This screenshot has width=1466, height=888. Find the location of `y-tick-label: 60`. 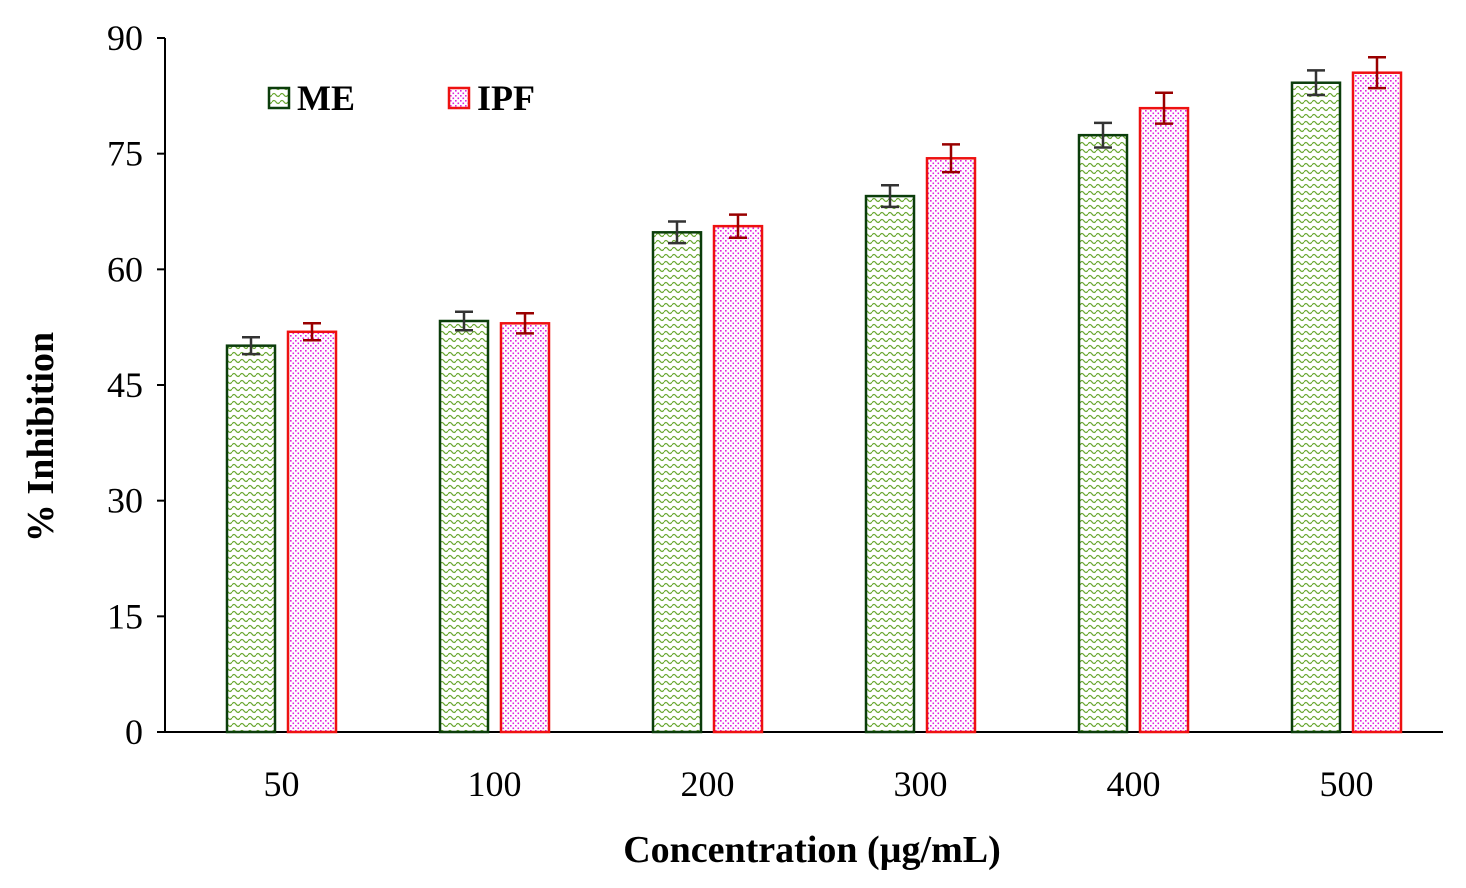

y-tick-label: 60 is located at coordinates (125, 269).